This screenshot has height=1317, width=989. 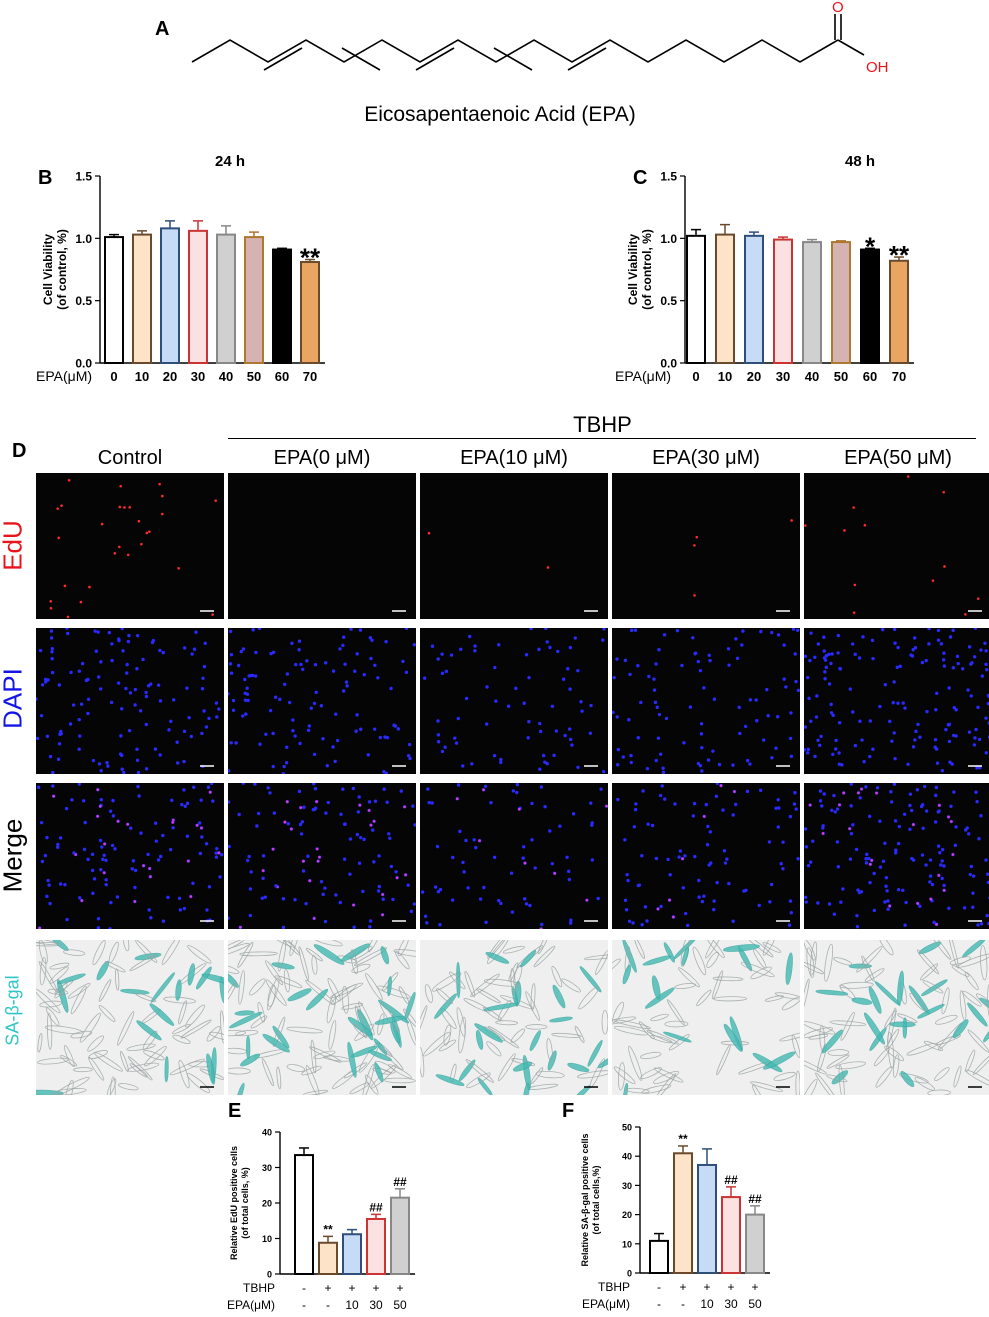 What do you see at coordinates (352, 1305) in the screenshot?
I see `condition-value: 10` at bounding box center [352, 1305].